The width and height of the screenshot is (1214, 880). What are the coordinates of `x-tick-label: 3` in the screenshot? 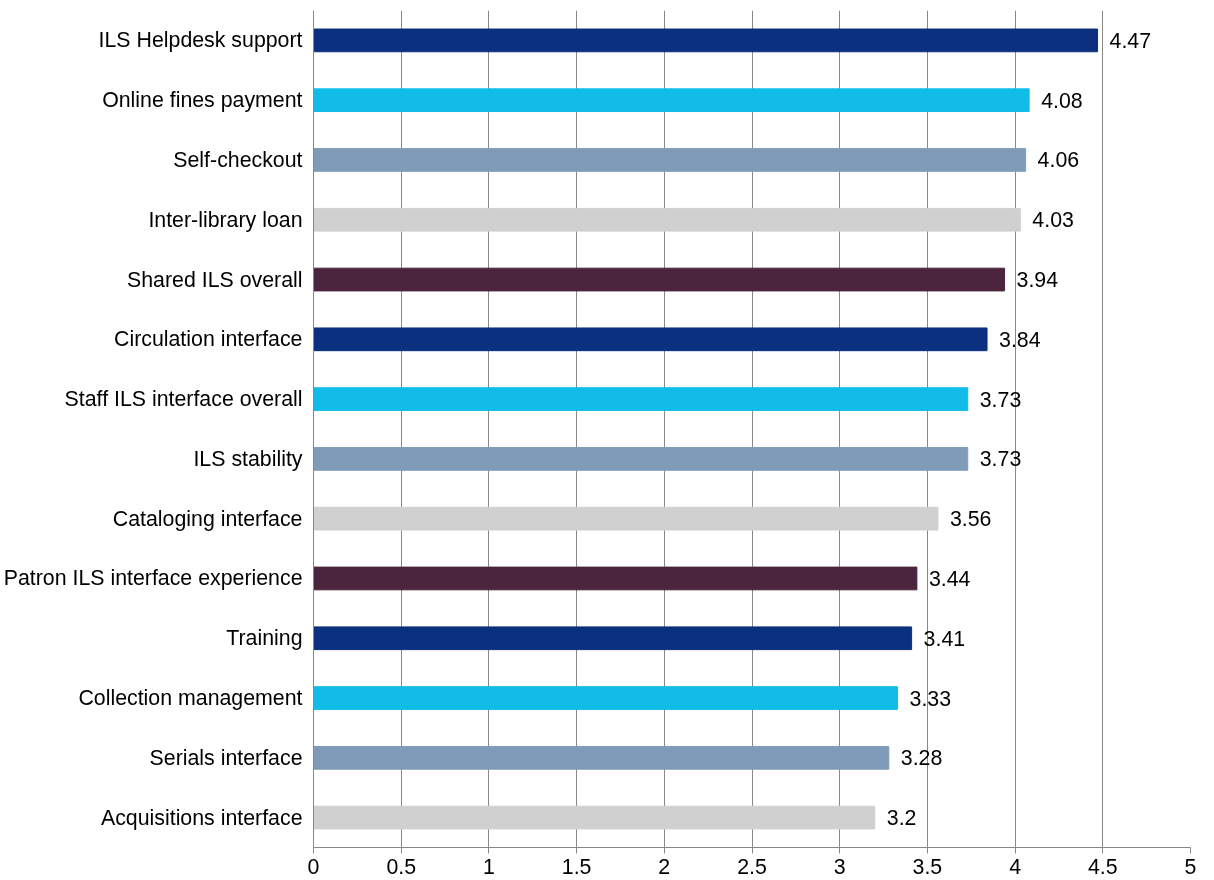 It's located at (839, 866).